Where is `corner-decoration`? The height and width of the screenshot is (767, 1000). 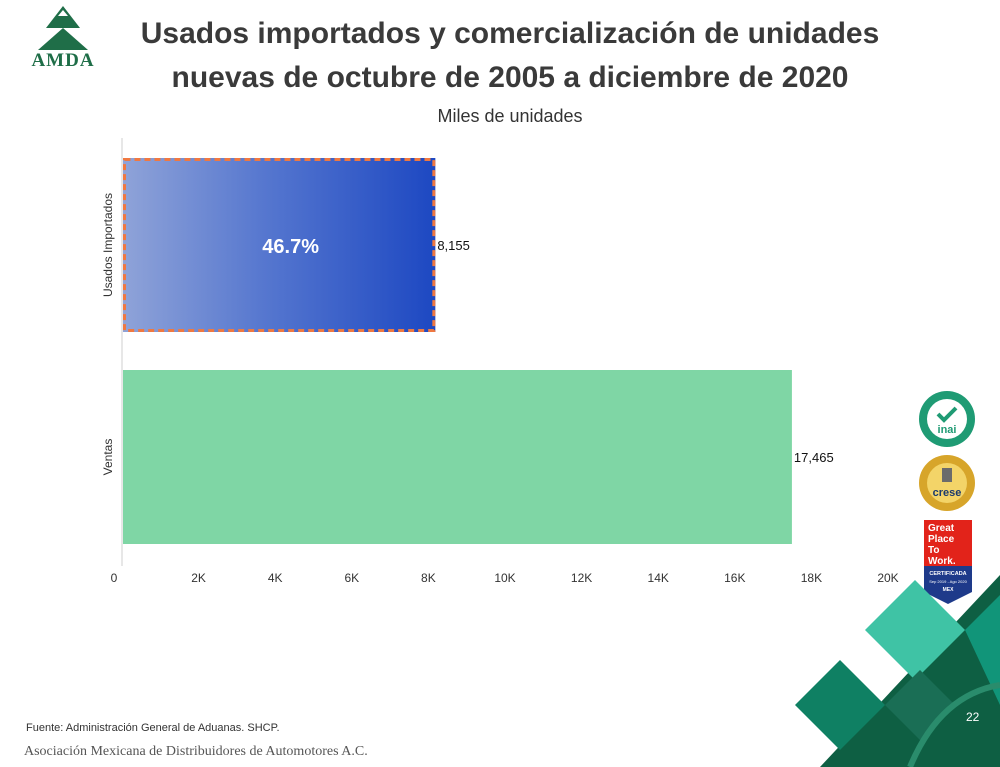 corner-decoration is located at coordinates (897, 671).